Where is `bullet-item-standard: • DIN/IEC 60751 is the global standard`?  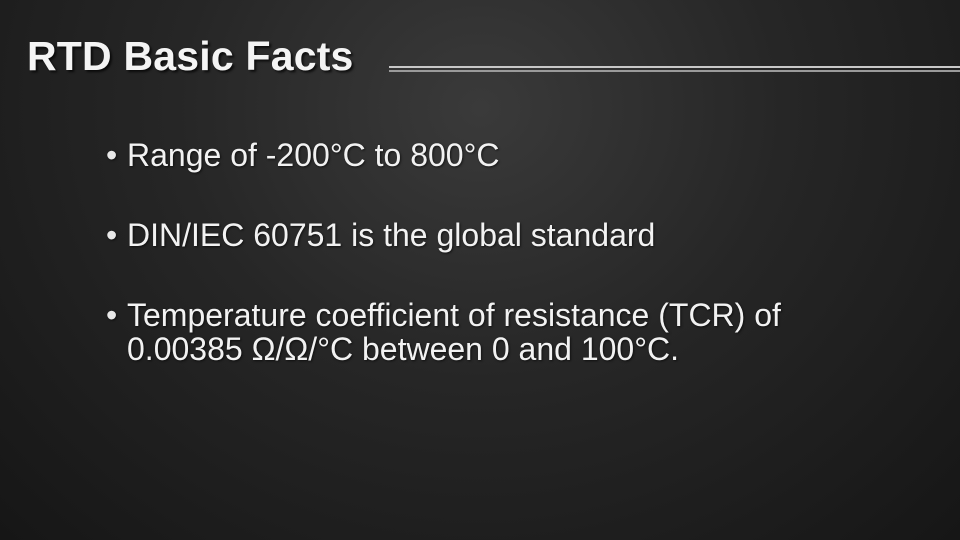 bullet-item-standard: • DIN/IEC 60751 is the global standard is located at coordinates (456, 235).